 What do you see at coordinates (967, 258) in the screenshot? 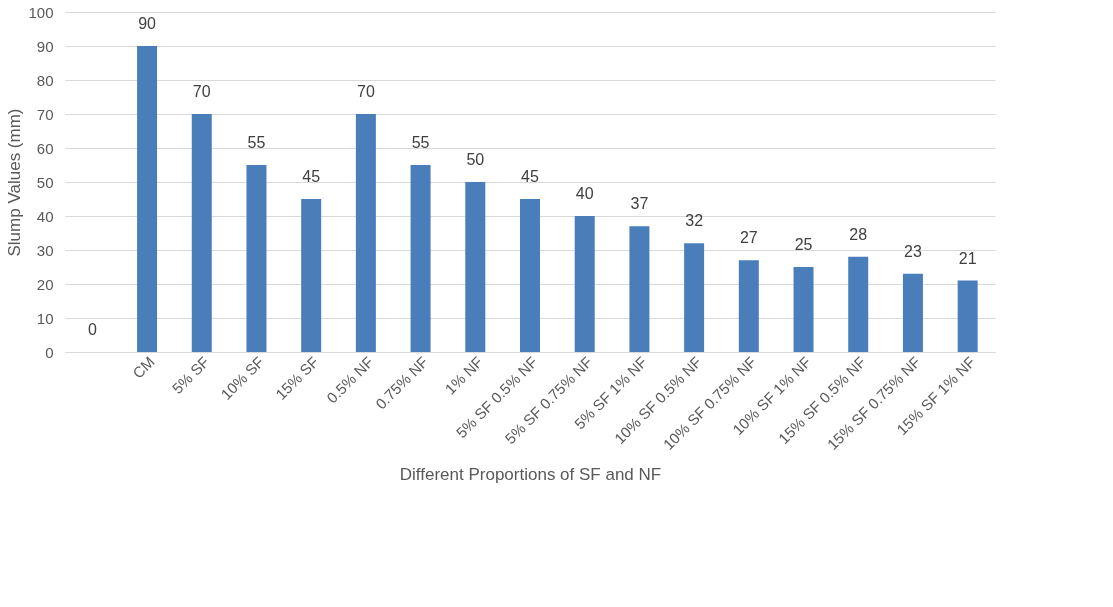
I see `data-label: 21` at bounding box center [967, 258].